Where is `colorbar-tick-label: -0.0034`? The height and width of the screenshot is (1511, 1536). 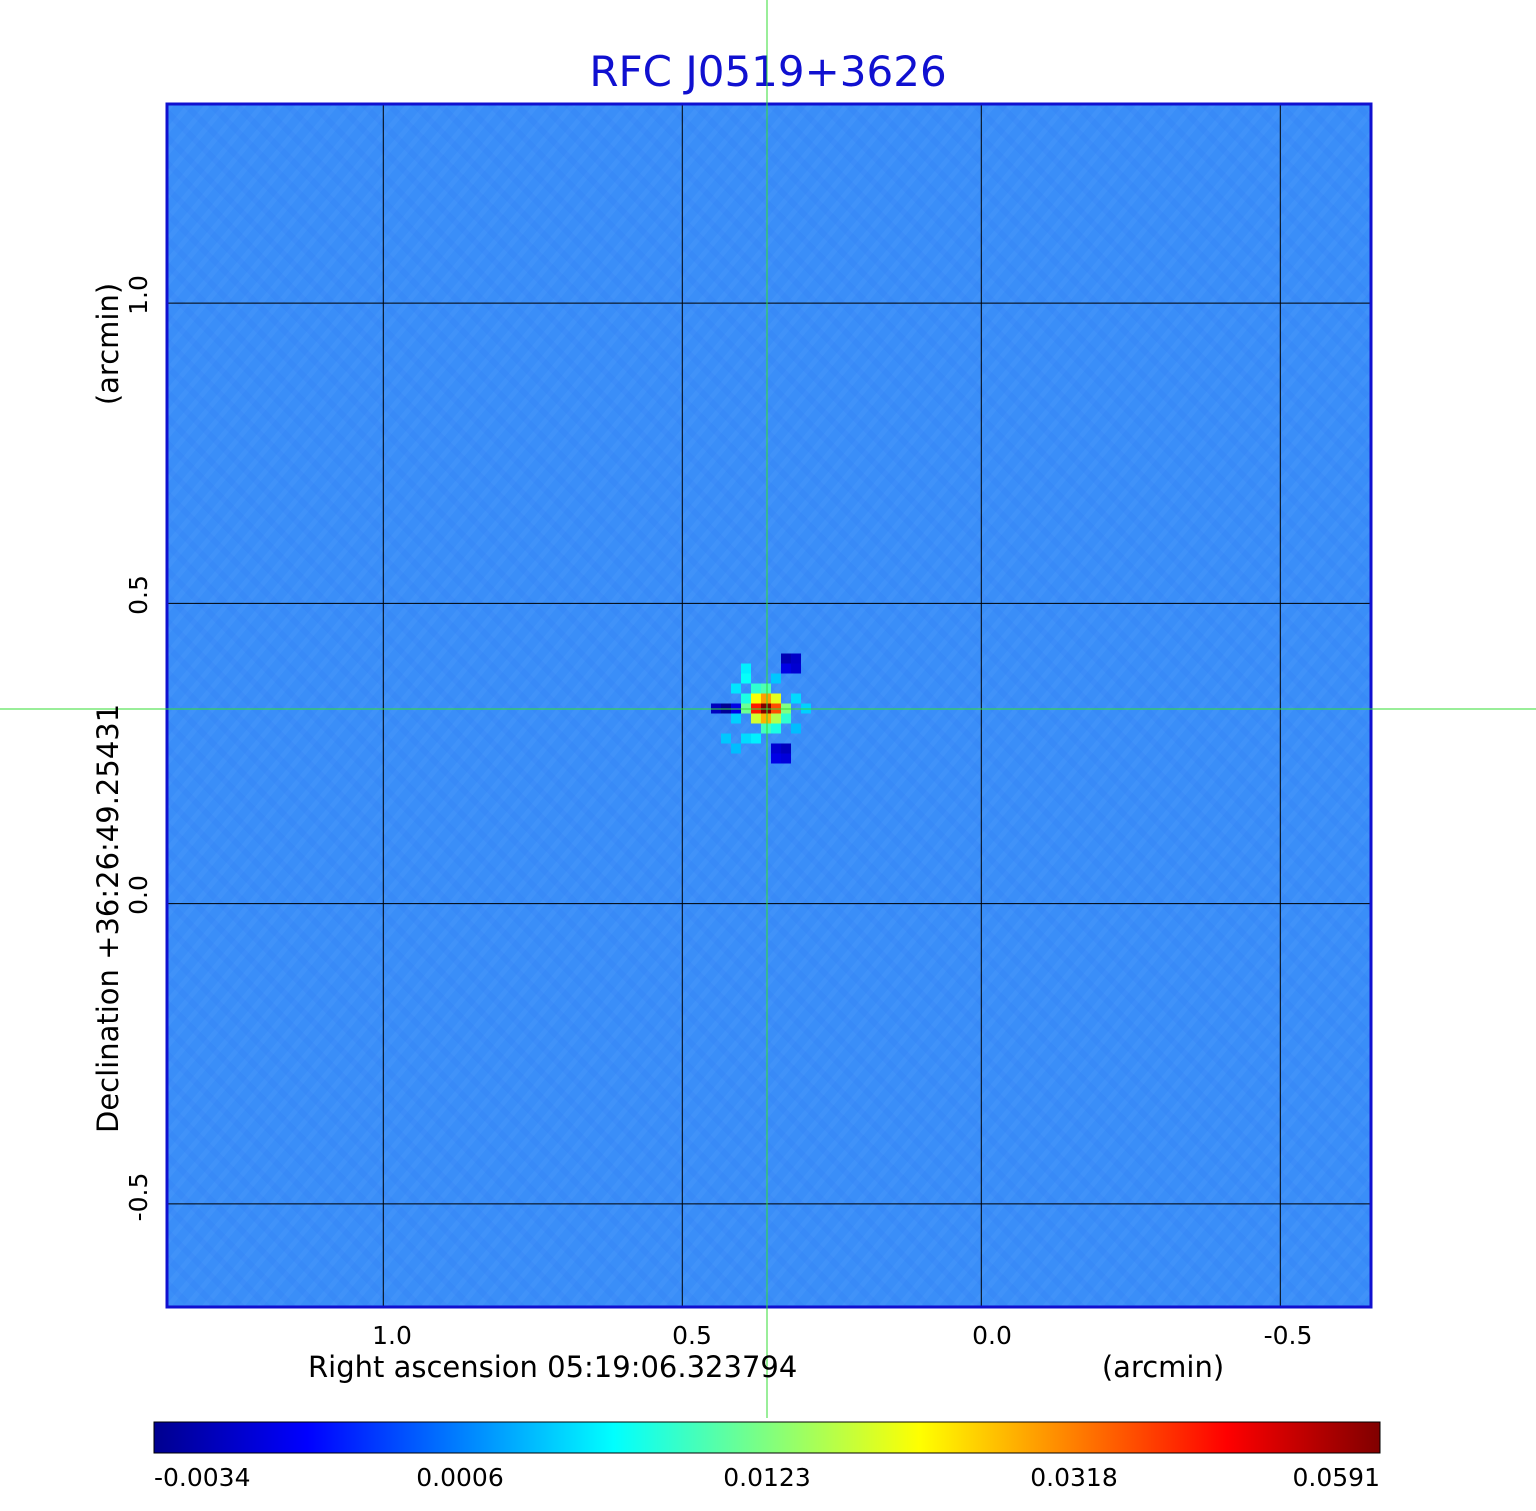 colorbar-tick-label: -0.0034 is located at coordinates (202, 1477).